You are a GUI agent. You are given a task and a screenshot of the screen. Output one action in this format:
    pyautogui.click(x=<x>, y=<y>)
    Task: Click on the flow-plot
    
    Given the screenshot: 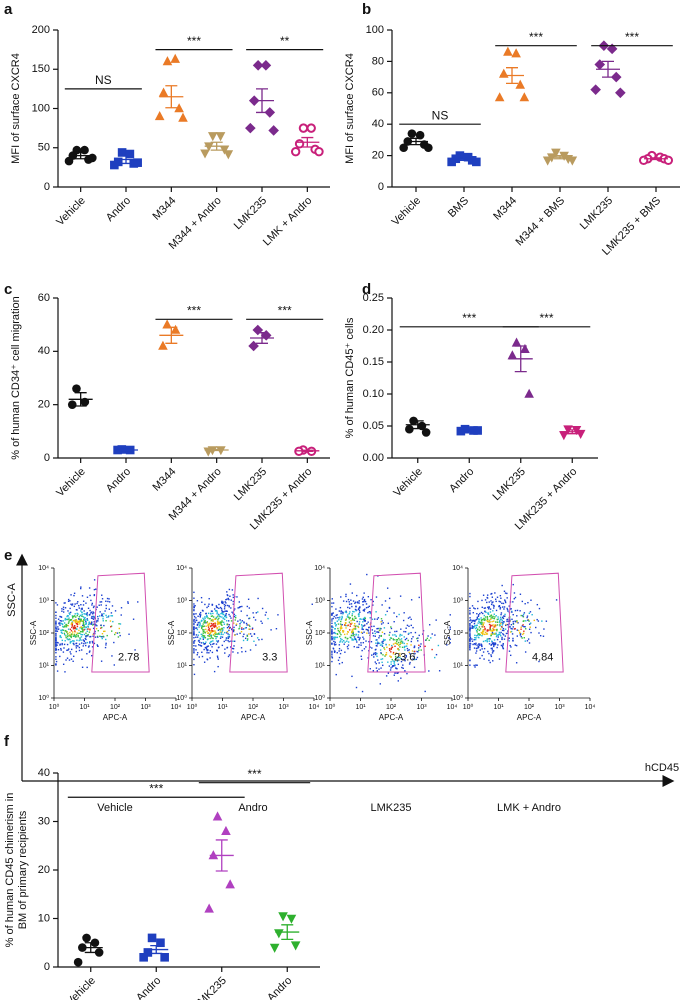 What is the action you would take?
    pyautogui.click(x=391, y=632)
    